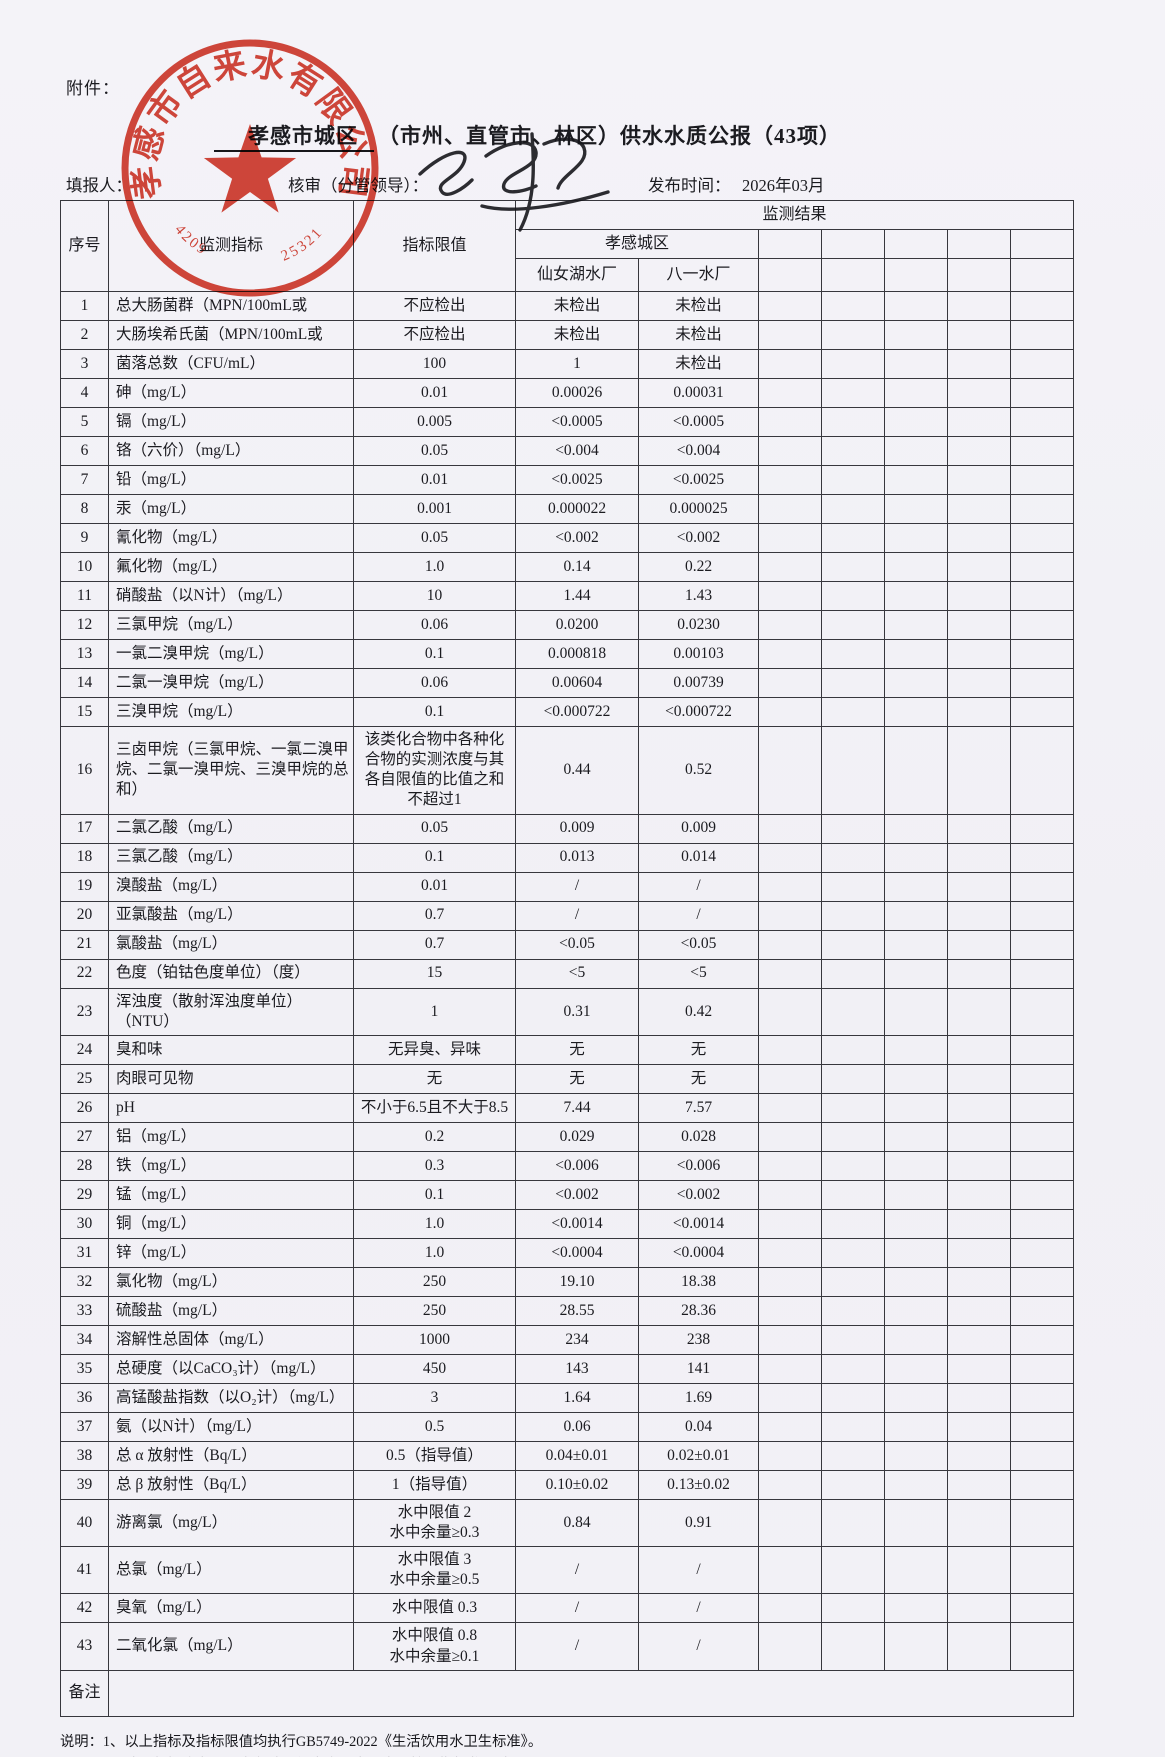 The height and width of the screenshot is (1757, 1165). What do you see at coordinates (698, 973) in the screenshot?
I see `row-value-bayi: <5` at bounding box center [698, 973].